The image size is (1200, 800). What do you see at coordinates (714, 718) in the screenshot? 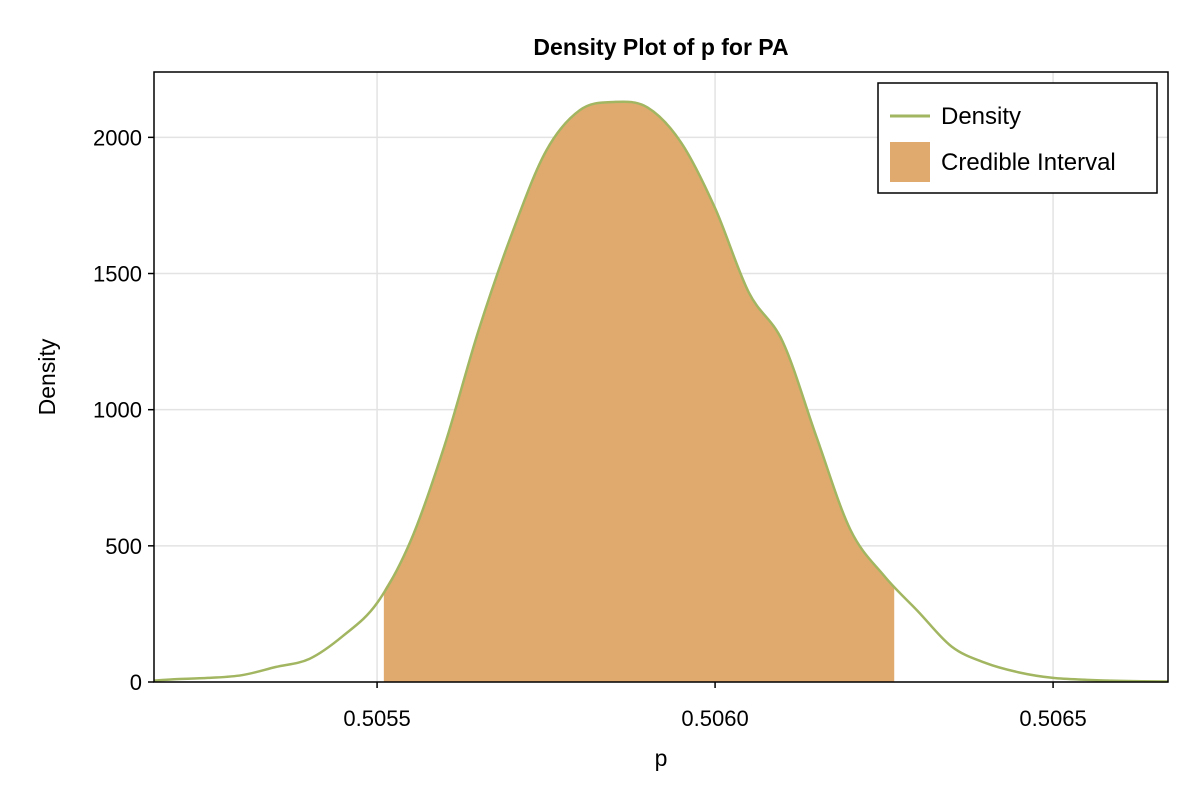
I see `x-tick-label-1: 0.5060` at bounding box center [714, 718].